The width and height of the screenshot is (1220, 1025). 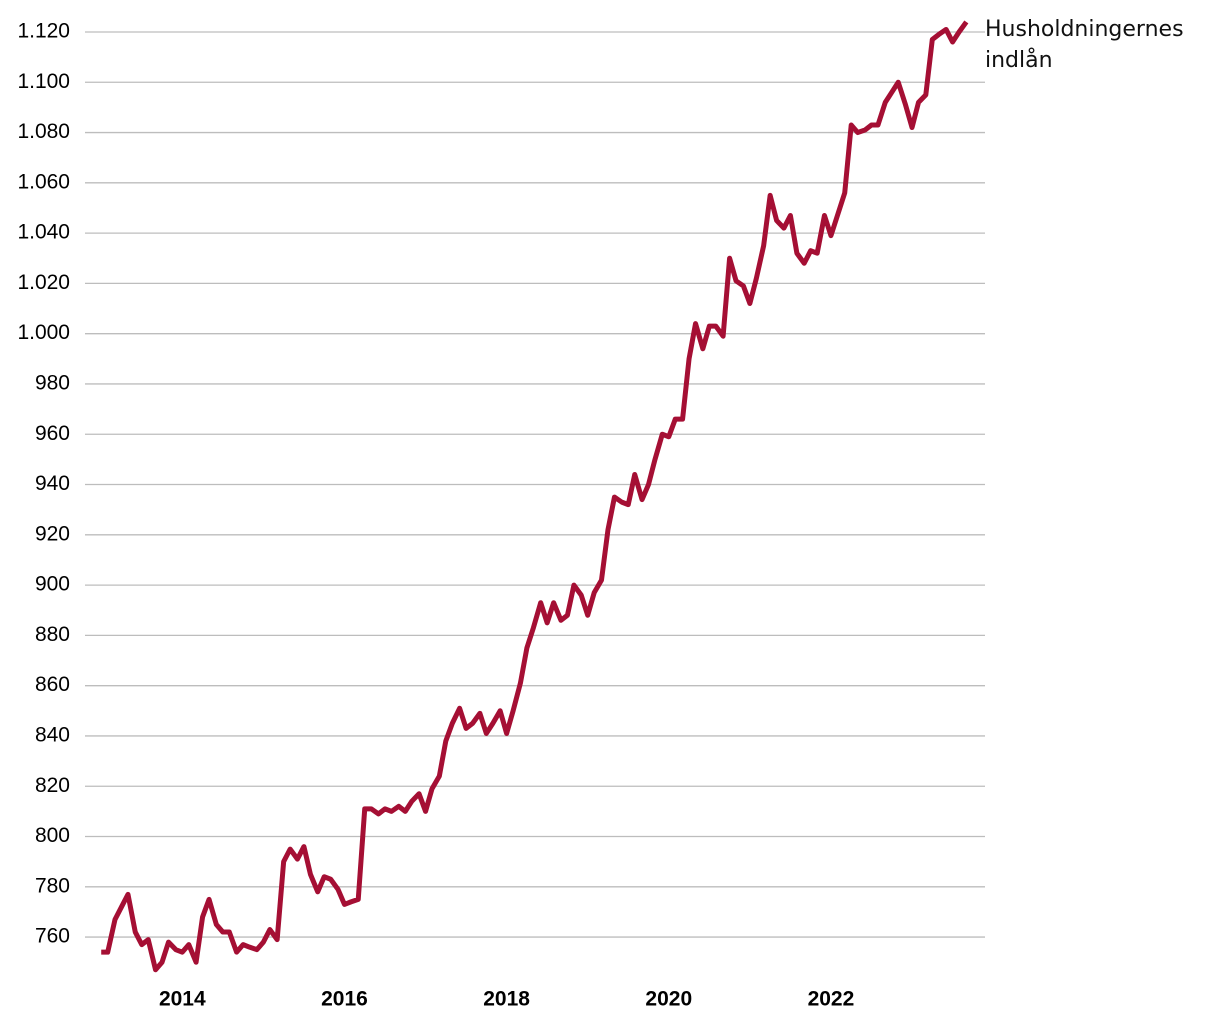 What do you see at coordinates (52, 684) in the screenshot?
I see `y-tick-label: 860` at bounding box center [52, 684].